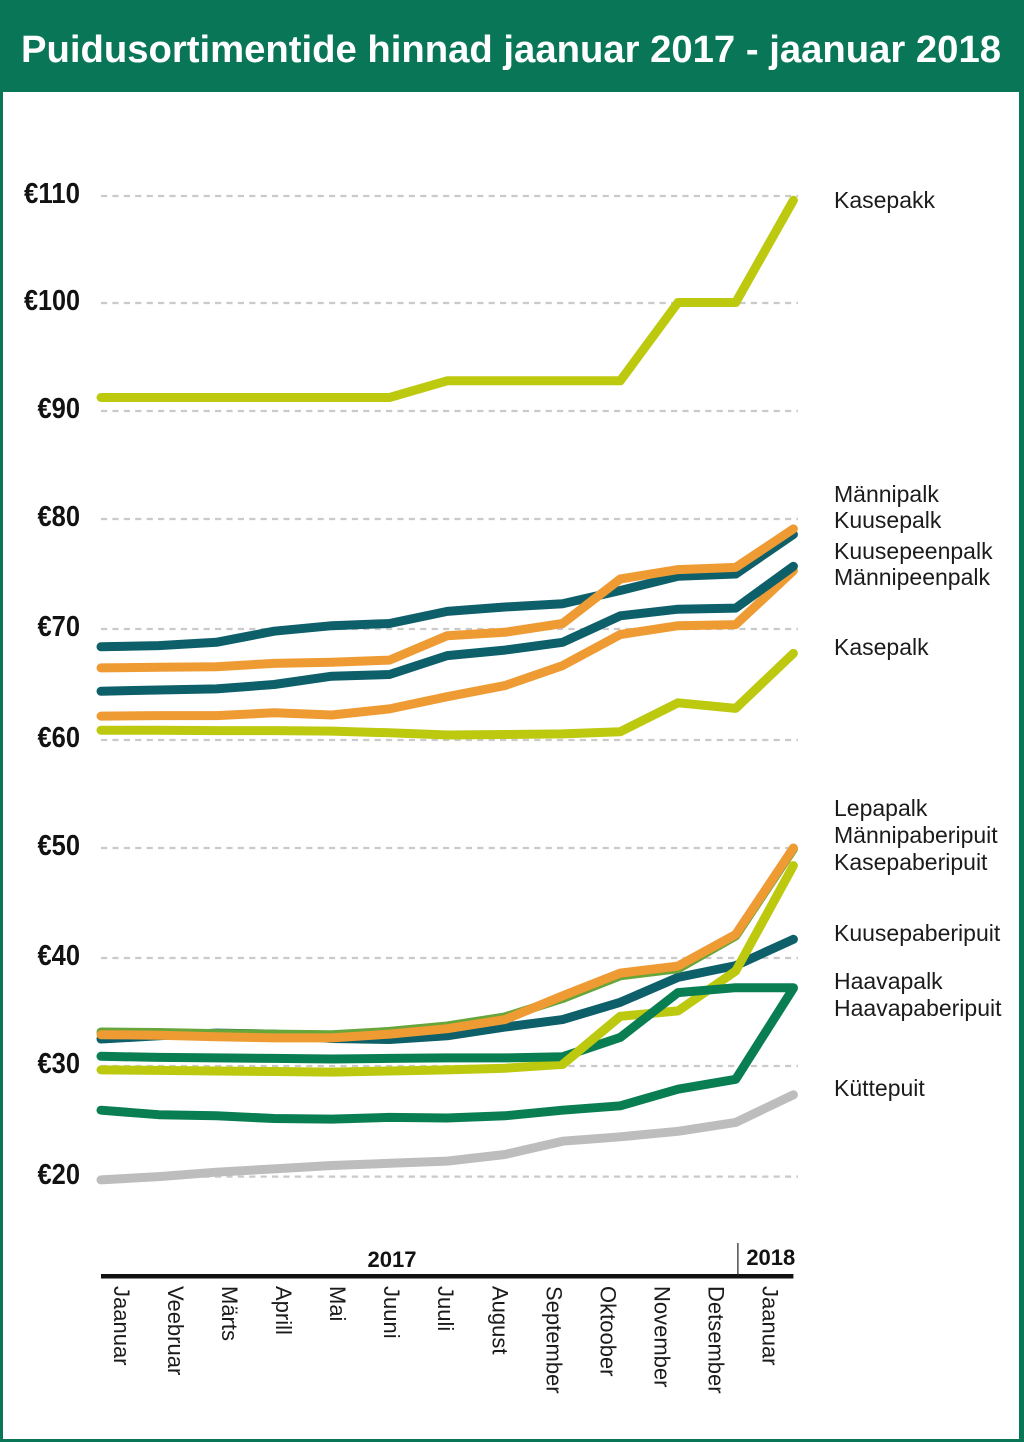  Describe the element at coordinates (607, 1331) in the screenshot. I see `svg-text: Oktoober` at that location.